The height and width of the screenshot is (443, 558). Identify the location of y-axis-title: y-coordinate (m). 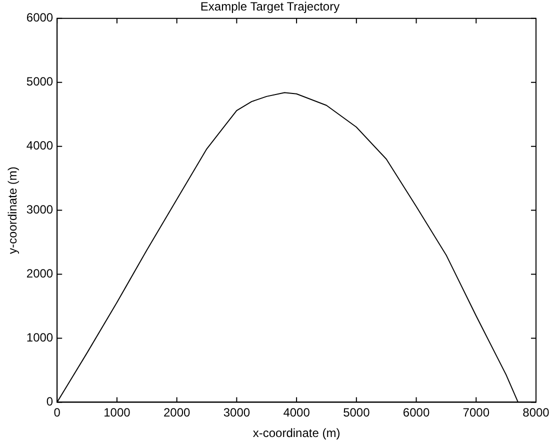
(13, 210).